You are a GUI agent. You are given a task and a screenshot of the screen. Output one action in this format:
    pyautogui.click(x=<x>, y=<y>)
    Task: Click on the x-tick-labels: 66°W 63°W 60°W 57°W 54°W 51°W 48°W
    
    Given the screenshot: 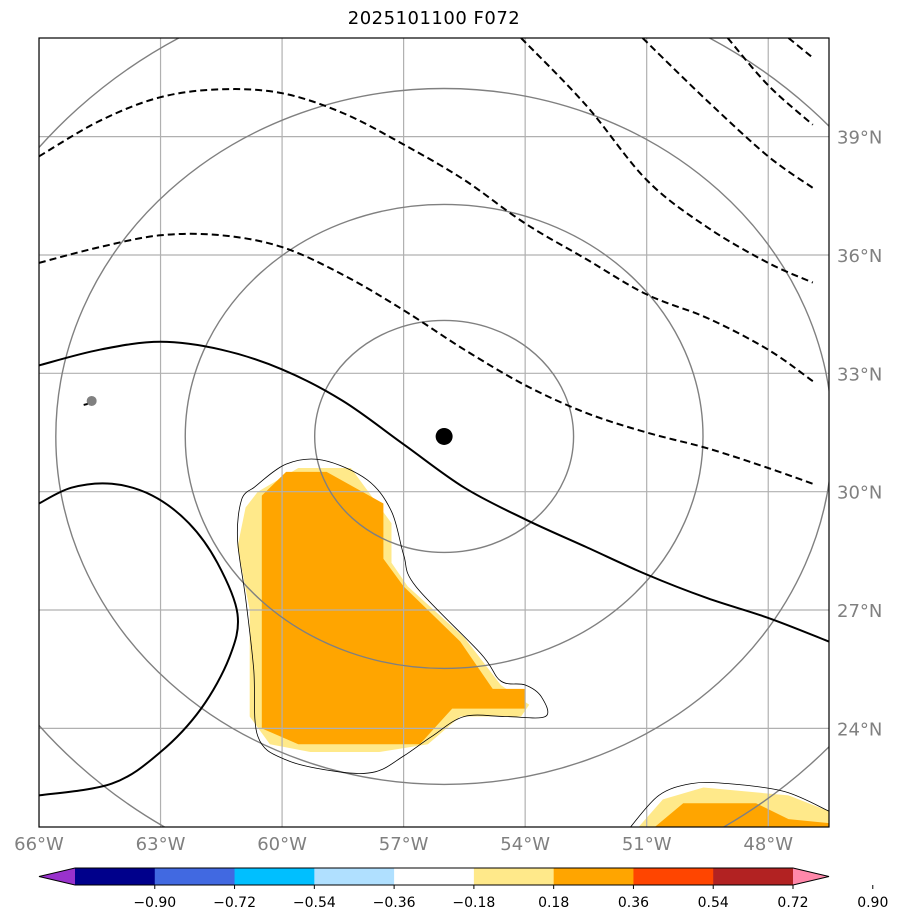 What is the action you would take?
    pyautogui.click(x=403, y=844)
    